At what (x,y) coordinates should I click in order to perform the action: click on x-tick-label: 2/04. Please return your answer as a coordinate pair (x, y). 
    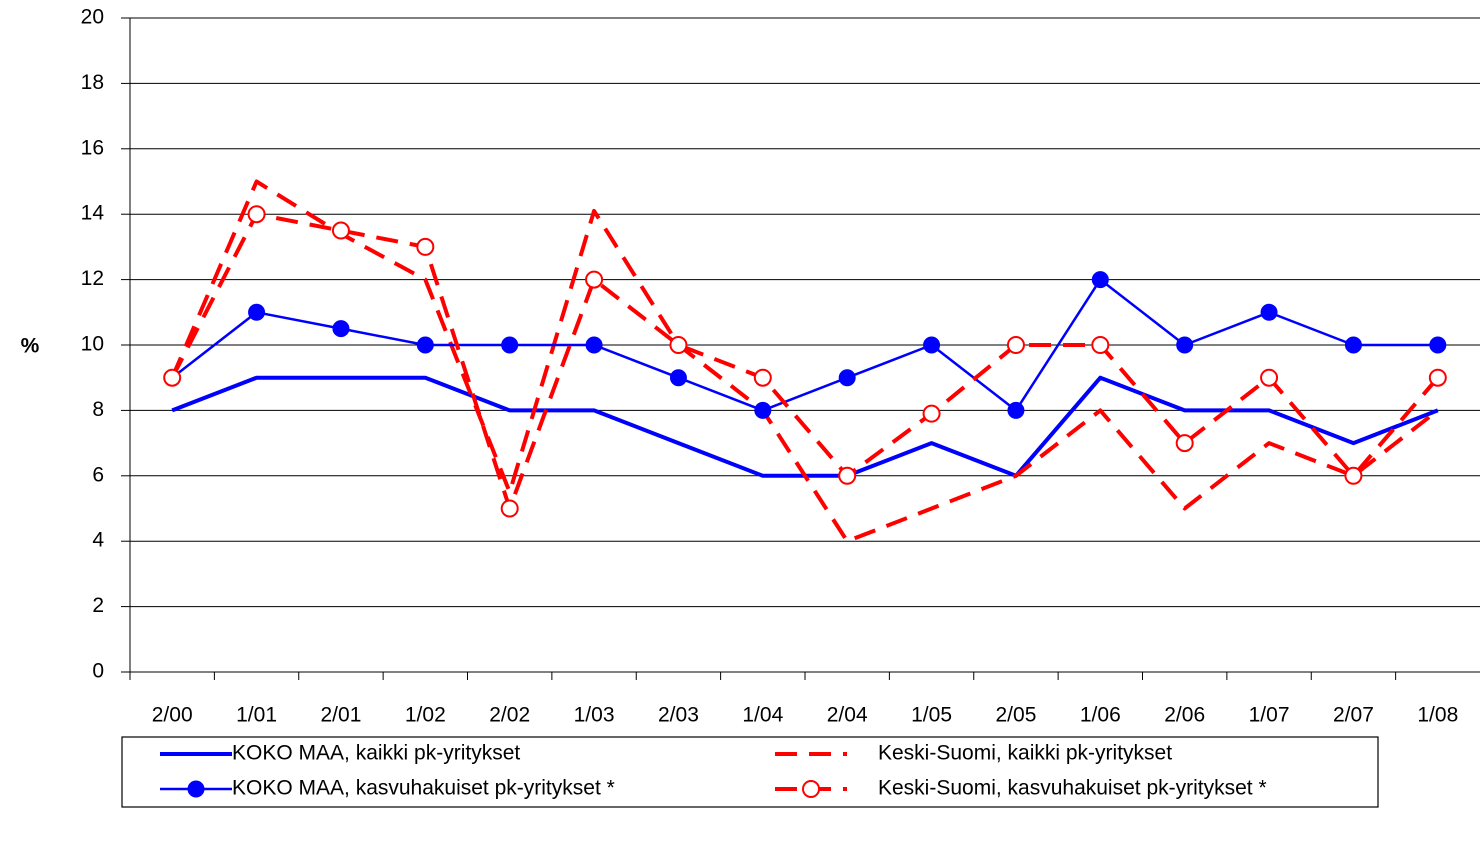
    Looking at the image, I should click on (847, 715).